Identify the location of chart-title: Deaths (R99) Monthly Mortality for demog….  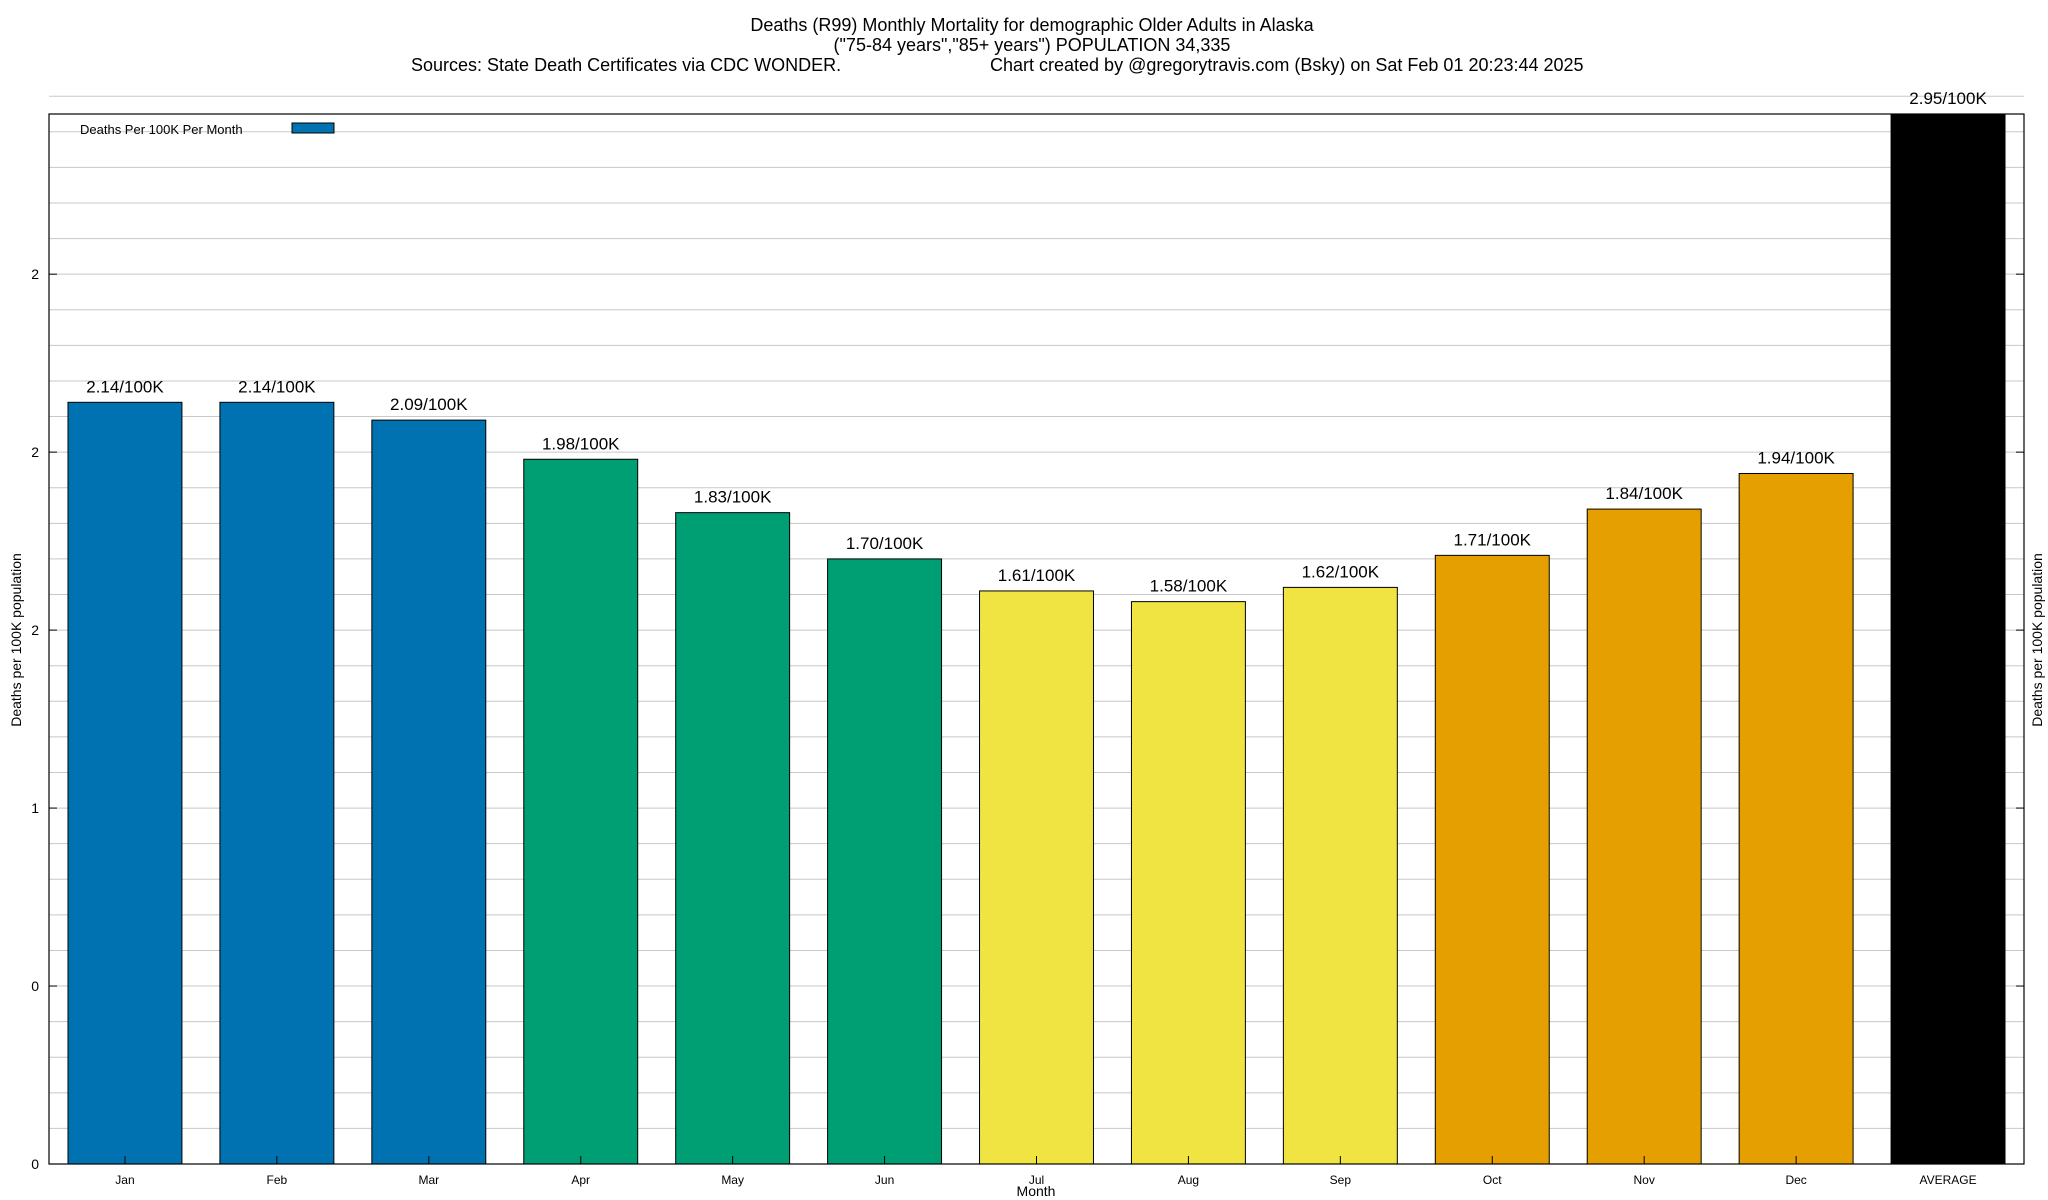
(1032, 25).